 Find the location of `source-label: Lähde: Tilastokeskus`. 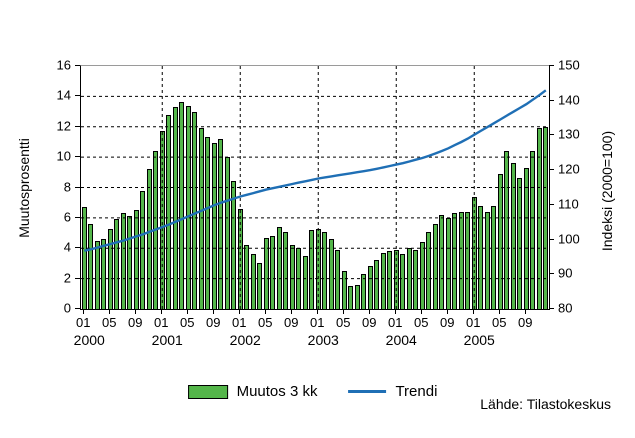

source-label: Lähde: Tilastokeskus is located at coordinates (545, 404).